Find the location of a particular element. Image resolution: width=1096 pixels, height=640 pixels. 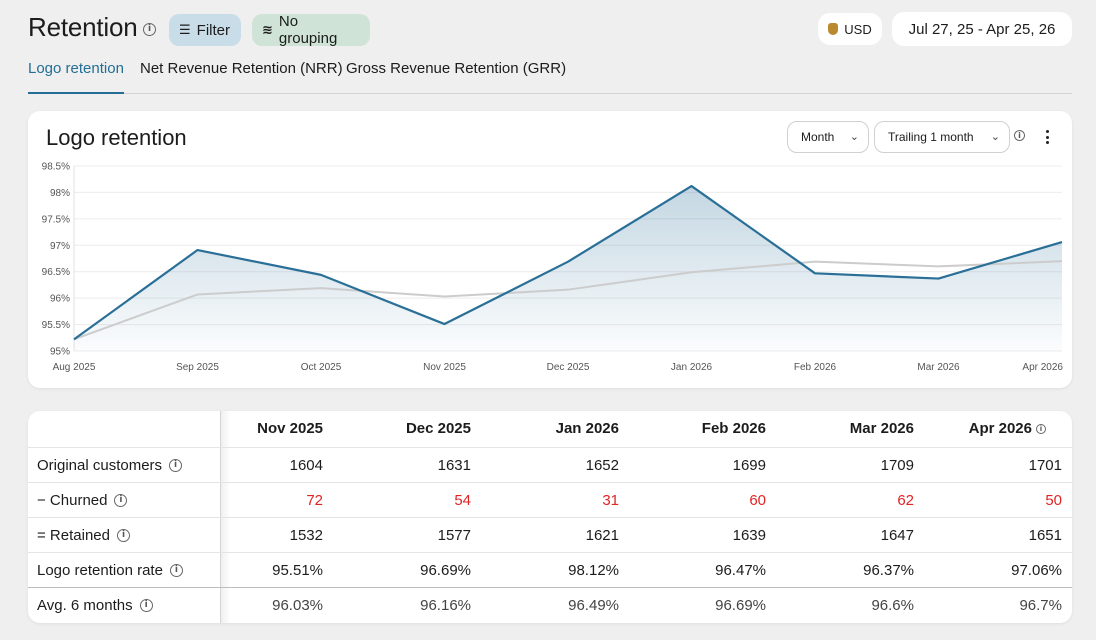

y-tick-label: 95% is located at coordinates (60, 352).